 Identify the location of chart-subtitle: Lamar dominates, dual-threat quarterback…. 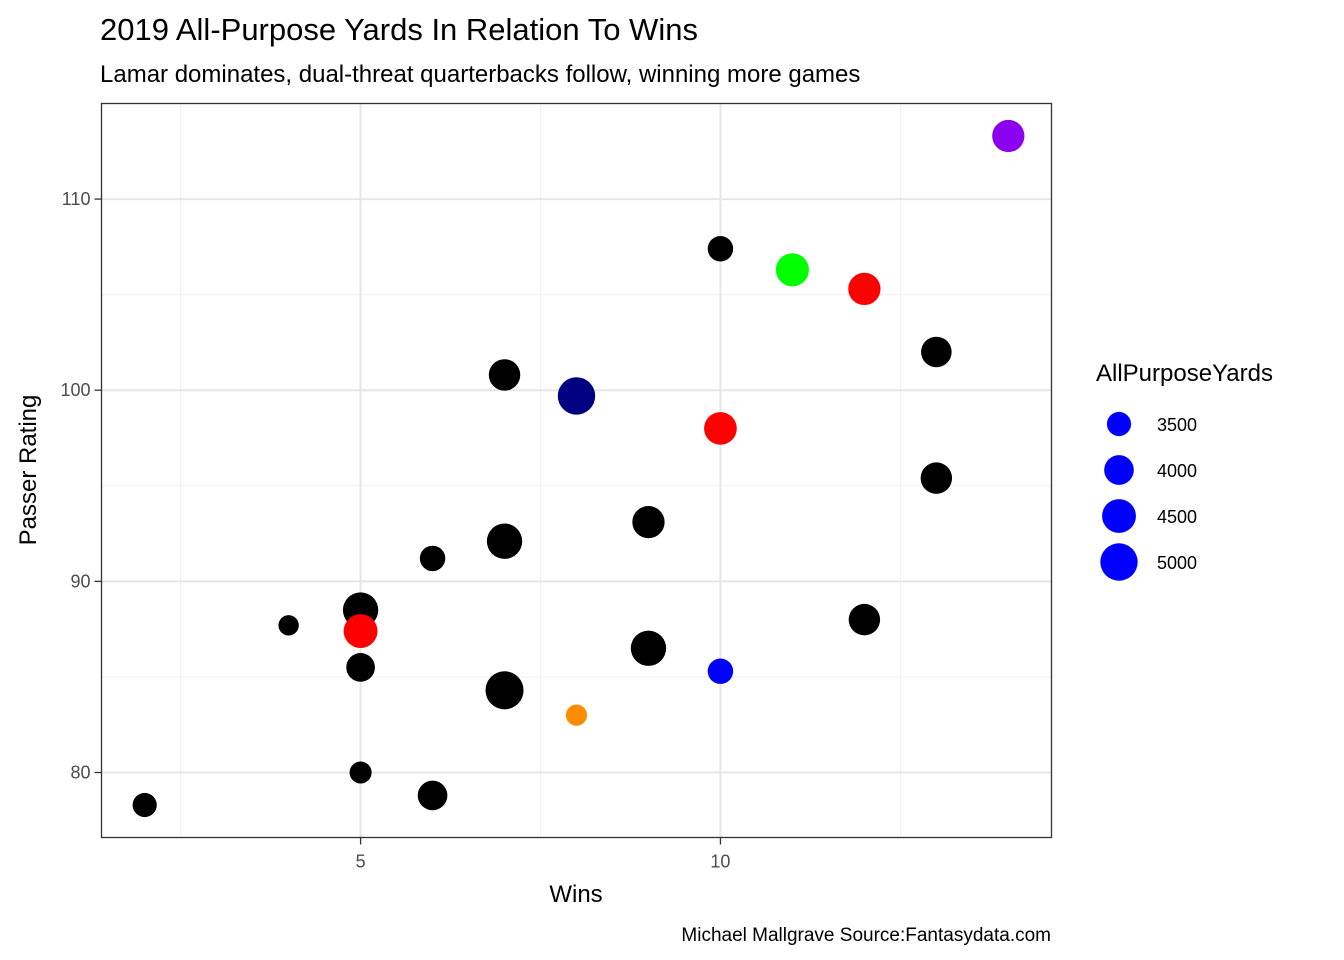
(480, 74).